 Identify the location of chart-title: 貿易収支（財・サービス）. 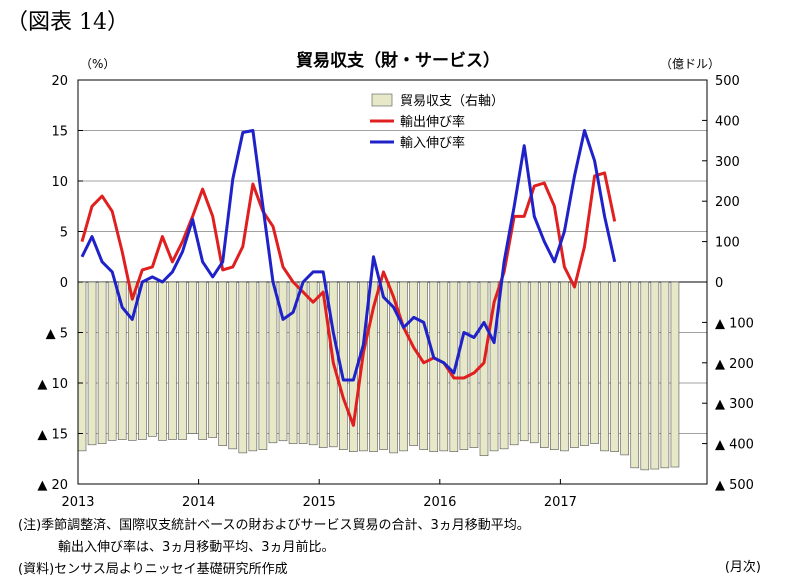
(398, 60).